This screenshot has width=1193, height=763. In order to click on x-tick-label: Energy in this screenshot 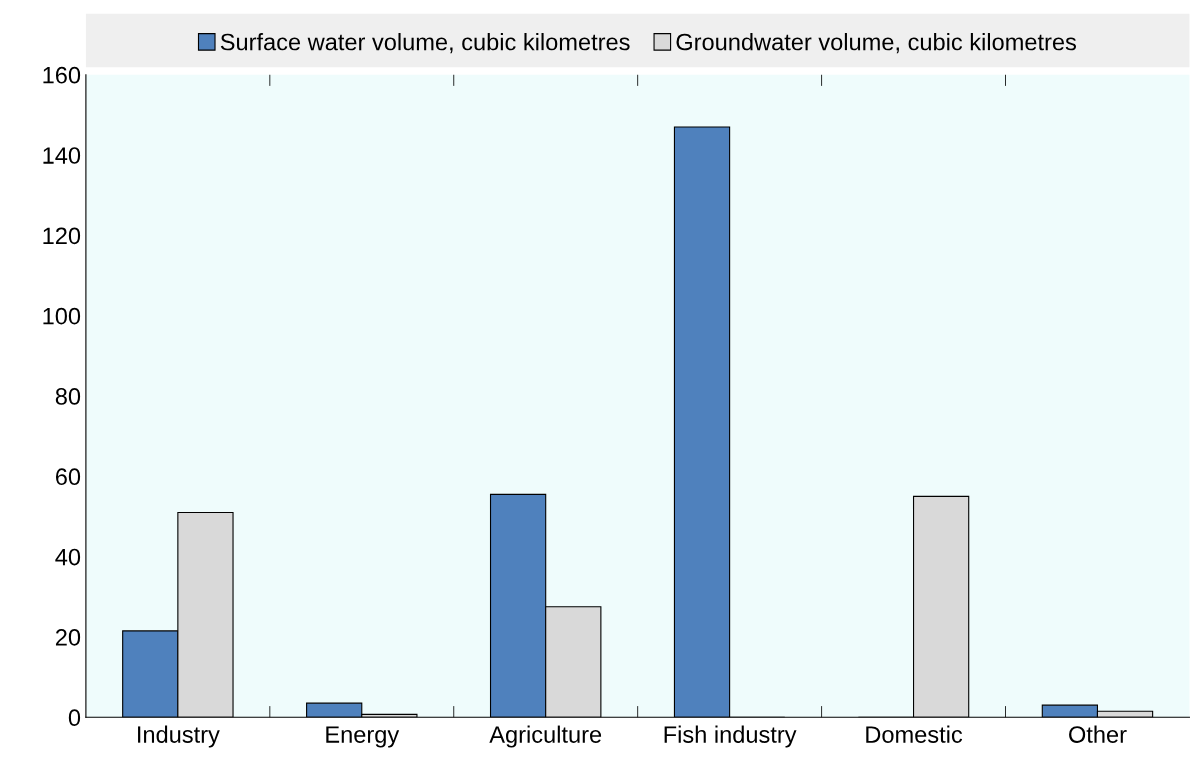, I will do `click(363, 737)`.